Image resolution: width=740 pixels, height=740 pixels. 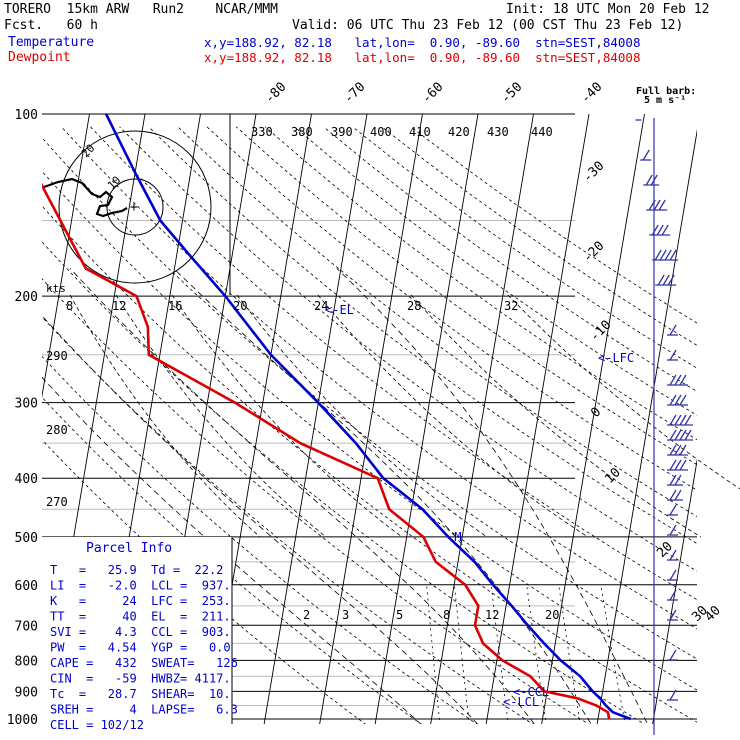 I want to click on temperature-label-0: 0, so click(x=596, y=413).